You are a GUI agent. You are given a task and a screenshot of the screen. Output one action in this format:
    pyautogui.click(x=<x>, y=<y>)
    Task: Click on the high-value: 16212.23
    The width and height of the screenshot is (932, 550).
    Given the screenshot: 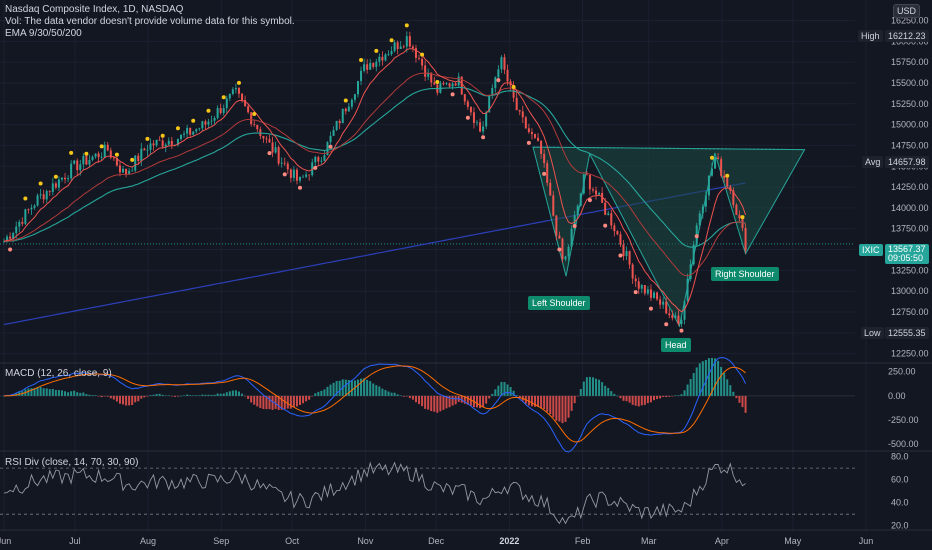 What is the action you would take?
    pyautogui.click(x=907, y=36)
    